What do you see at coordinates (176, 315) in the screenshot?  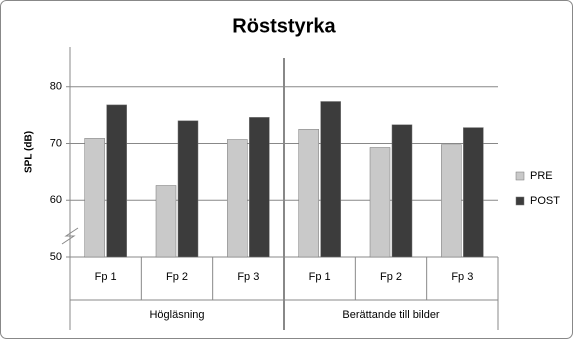 I see `group-label: Högläsning` at bounding box center [176, 315].